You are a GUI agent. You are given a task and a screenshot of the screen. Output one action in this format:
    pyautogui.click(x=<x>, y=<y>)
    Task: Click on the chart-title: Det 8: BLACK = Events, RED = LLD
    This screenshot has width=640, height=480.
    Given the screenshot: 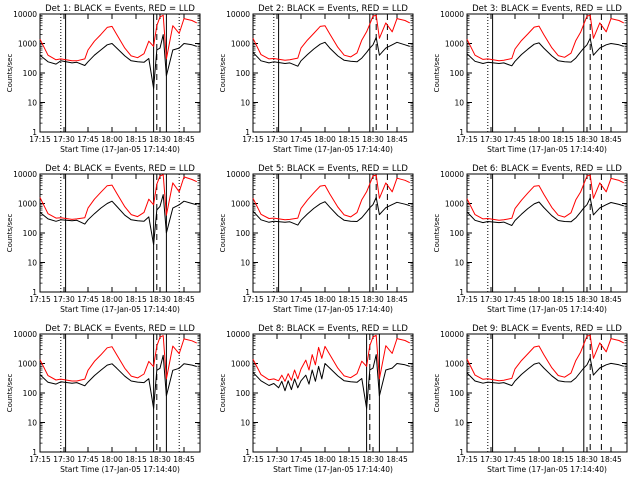 What is the action you would take?
    pyautogui.click(x=333, y=329)
    